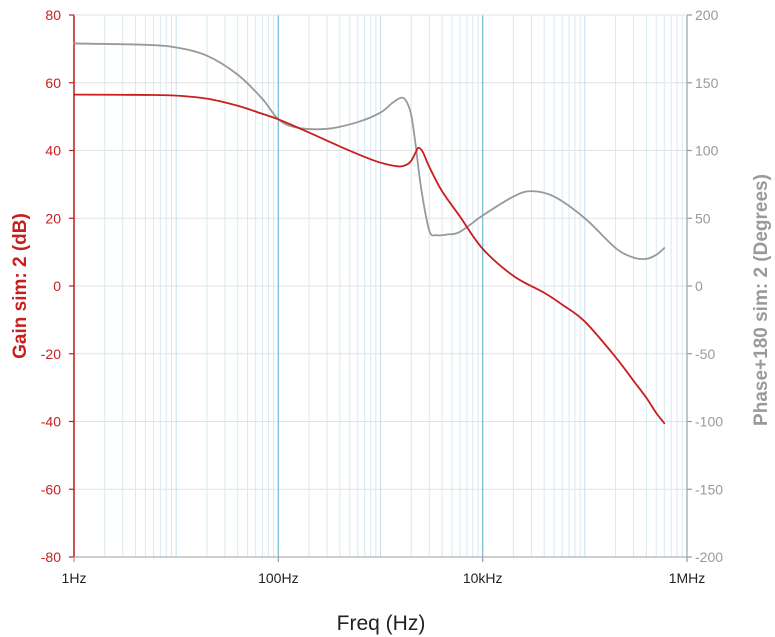  What do you see at coordinates (53, 151) in the screenshot?
I see `left-tick-label: 40` at bounding box center [53, 151].